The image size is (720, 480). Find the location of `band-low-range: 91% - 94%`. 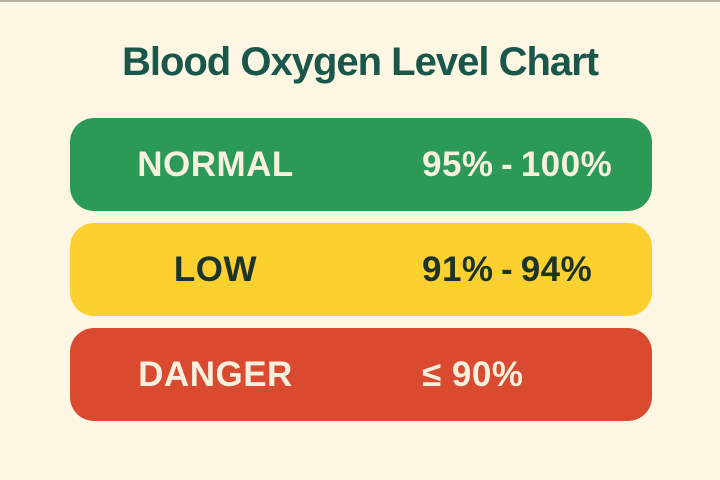

band-low-range: 91% - 94% is located at coordinates (507, 269).